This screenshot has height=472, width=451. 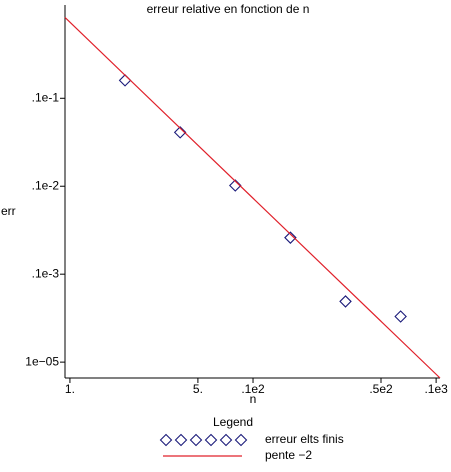 What do you see at coordinates (228, 9) in the screenshot?
I see `chart-title: erreur relative en fonction de n` at bounding box center [228, 9].